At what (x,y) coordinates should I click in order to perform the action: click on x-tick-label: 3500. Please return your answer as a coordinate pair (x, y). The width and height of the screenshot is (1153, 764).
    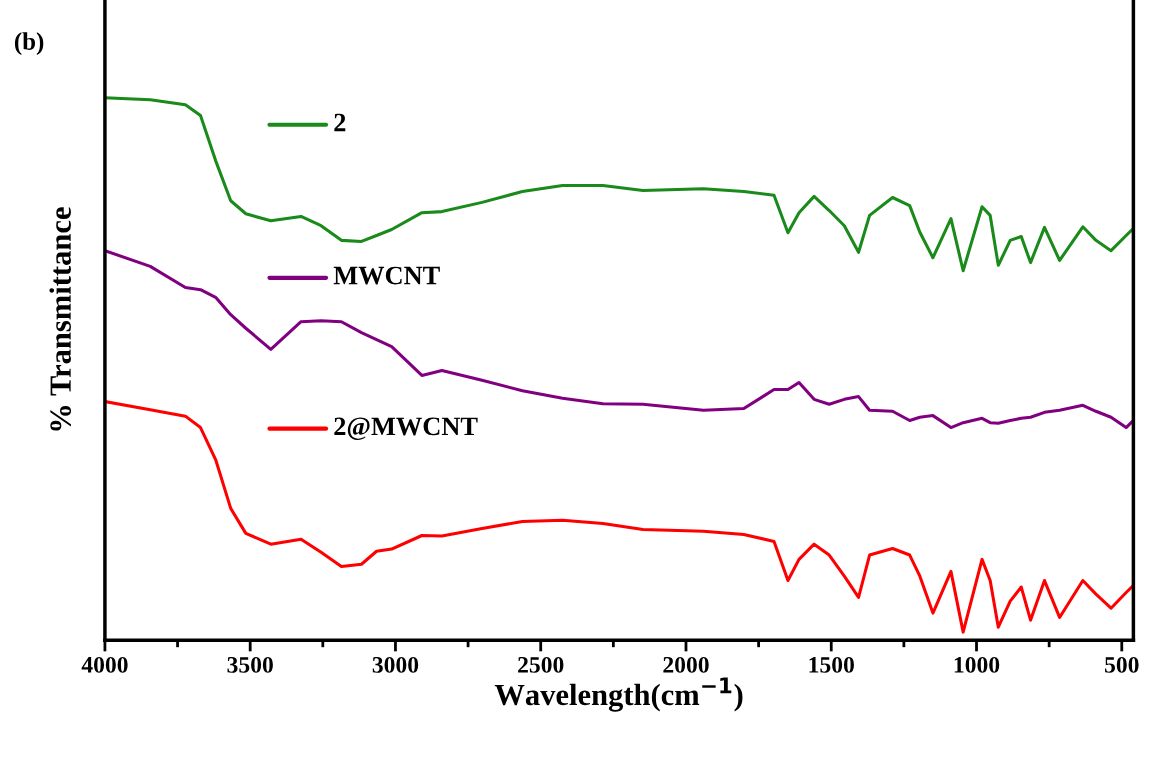
    Looking at the image, I should click on (250, 664).